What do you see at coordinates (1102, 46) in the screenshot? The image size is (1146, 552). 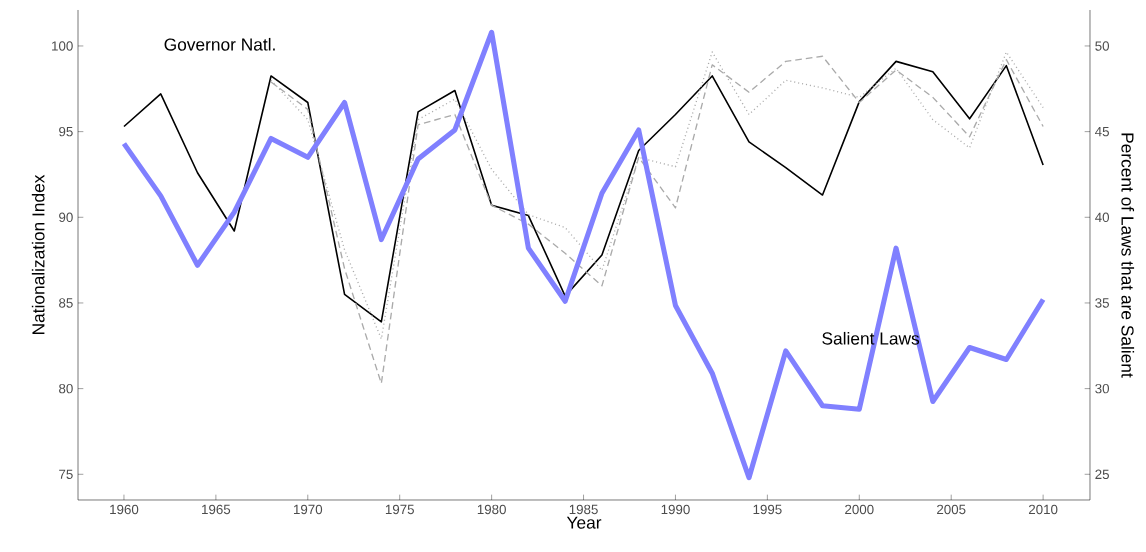 I see `y2-tick-label: 50` at bounding box center [1102, 46].